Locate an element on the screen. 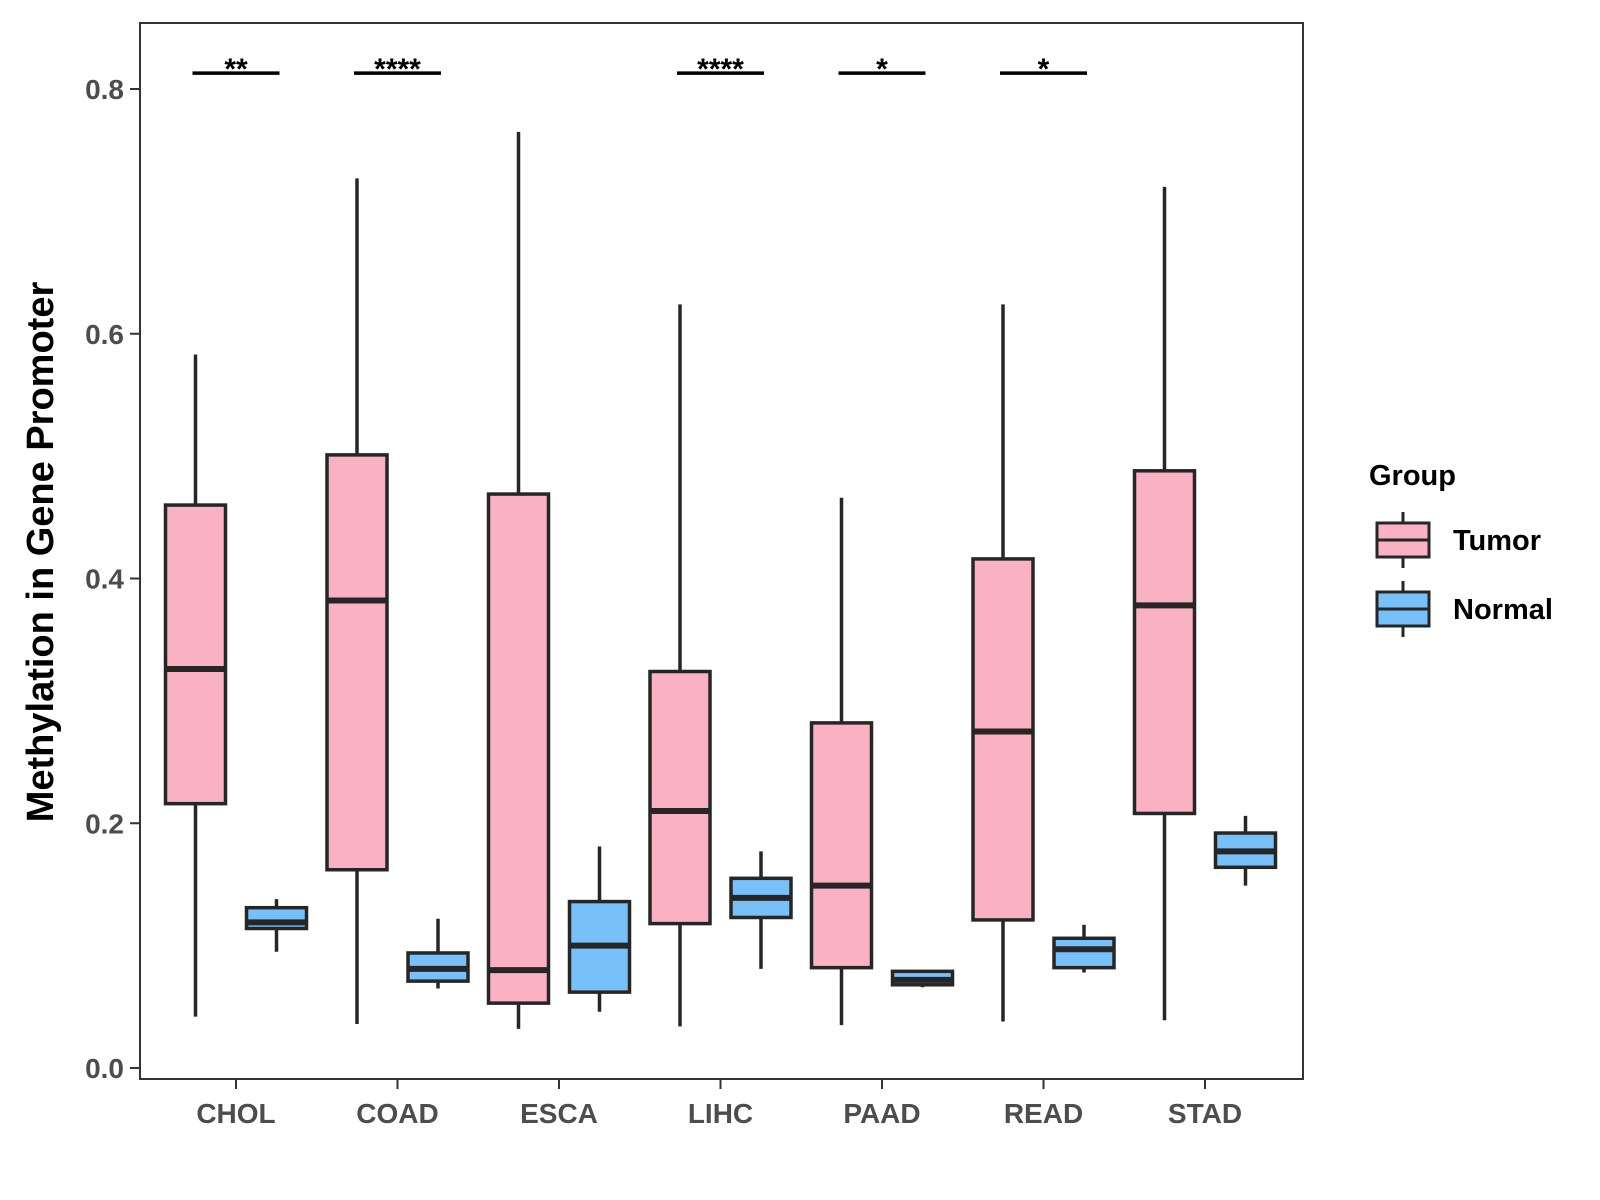 Image resolution: width=1600 pixels, height=1200 pixels. box-normal-paad is located at coordinates (922, 978).